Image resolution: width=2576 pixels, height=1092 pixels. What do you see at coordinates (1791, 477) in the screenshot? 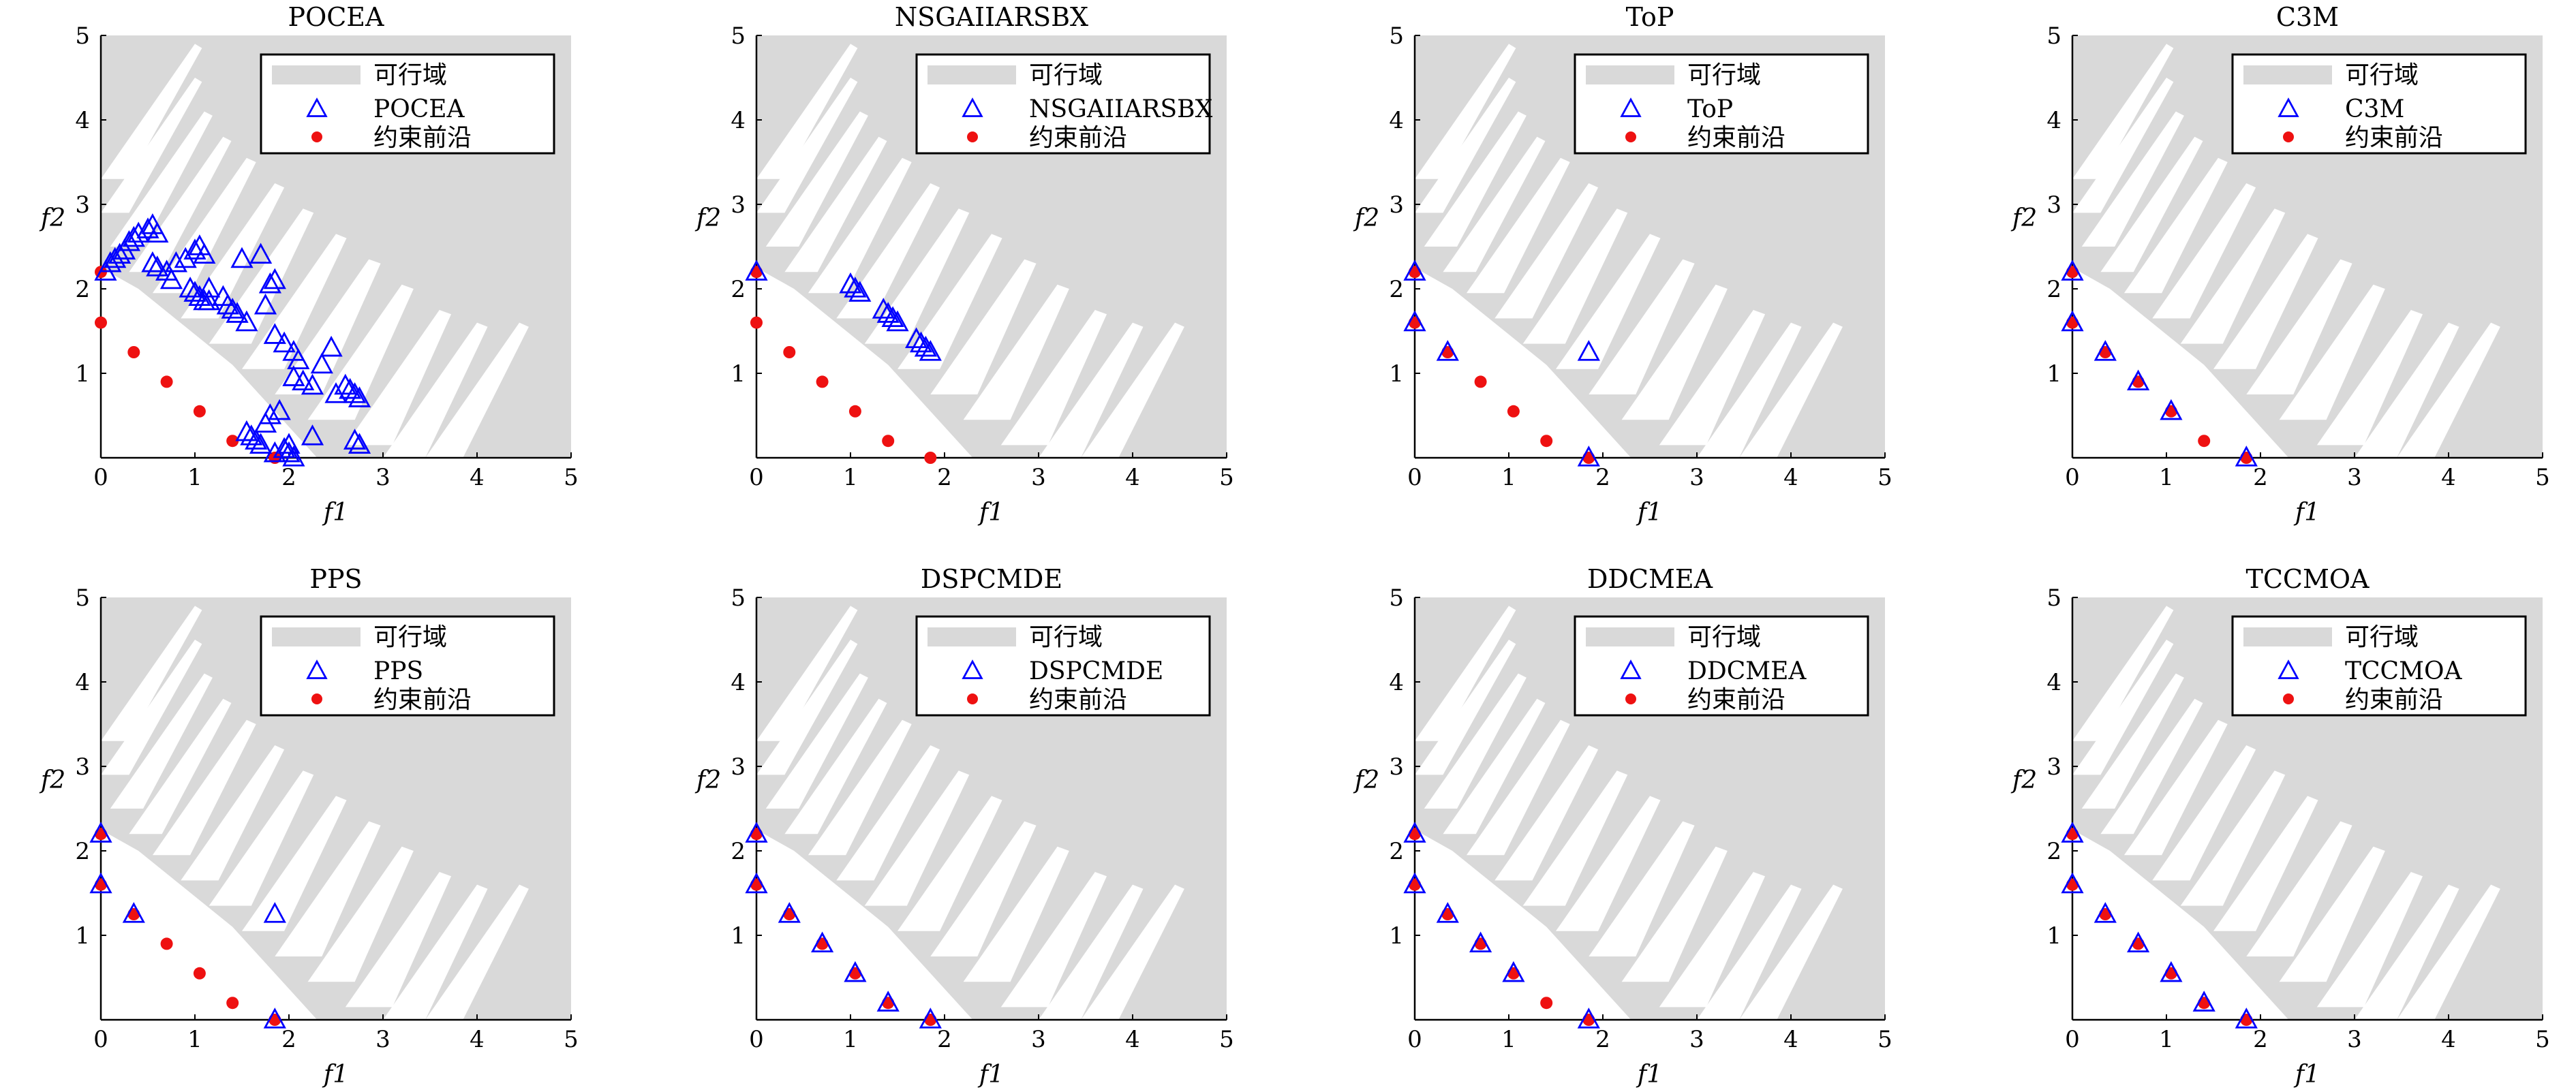
I see `x-tick-label: 4` at bounding box center [1791, 477].